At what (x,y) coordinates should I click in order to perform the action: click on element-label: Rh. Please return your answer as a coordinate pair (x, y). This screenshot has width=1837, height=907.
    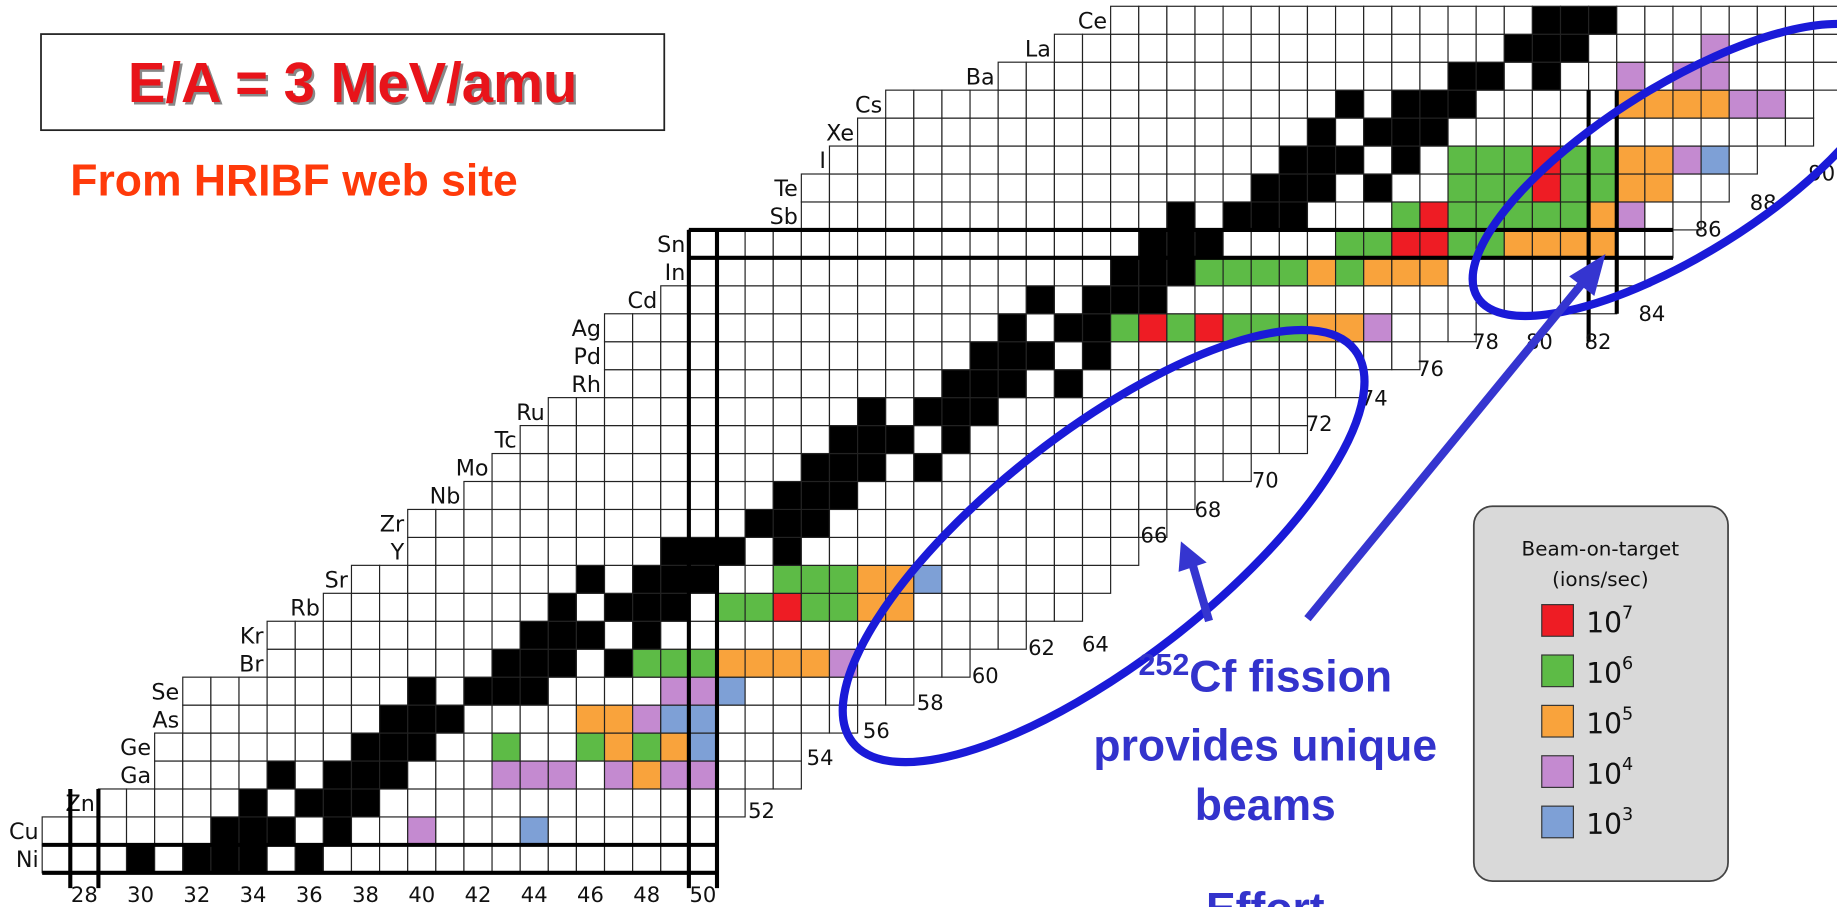
    Looking at the image, I should click on (586, 385).